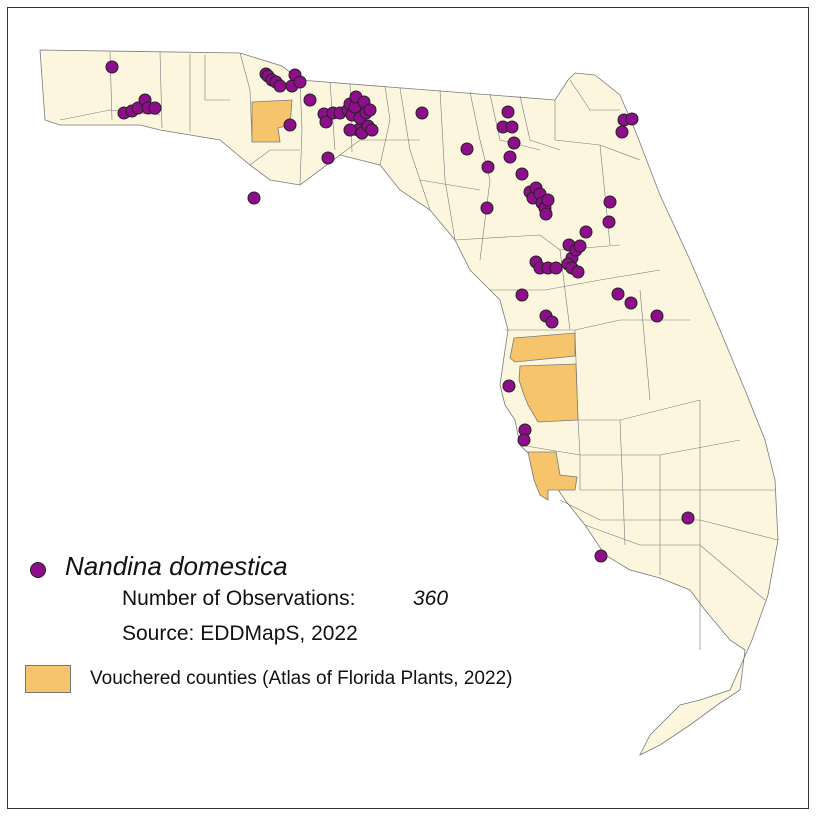 The image size is (816, 816). What do you see at coordinates (272, 121) in the screenshot?
I see `vouchered-county-calhoun` at bounding box center [272, 121].